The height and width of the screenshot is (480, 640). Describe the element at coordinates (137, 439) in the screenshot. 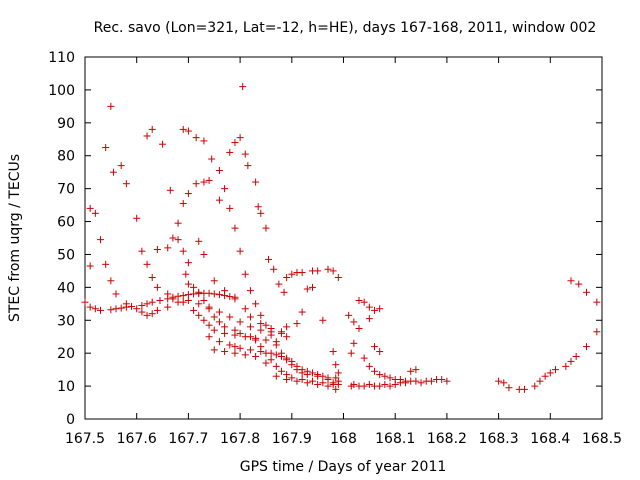

I see `x-tick-label: 167.6` at that location.